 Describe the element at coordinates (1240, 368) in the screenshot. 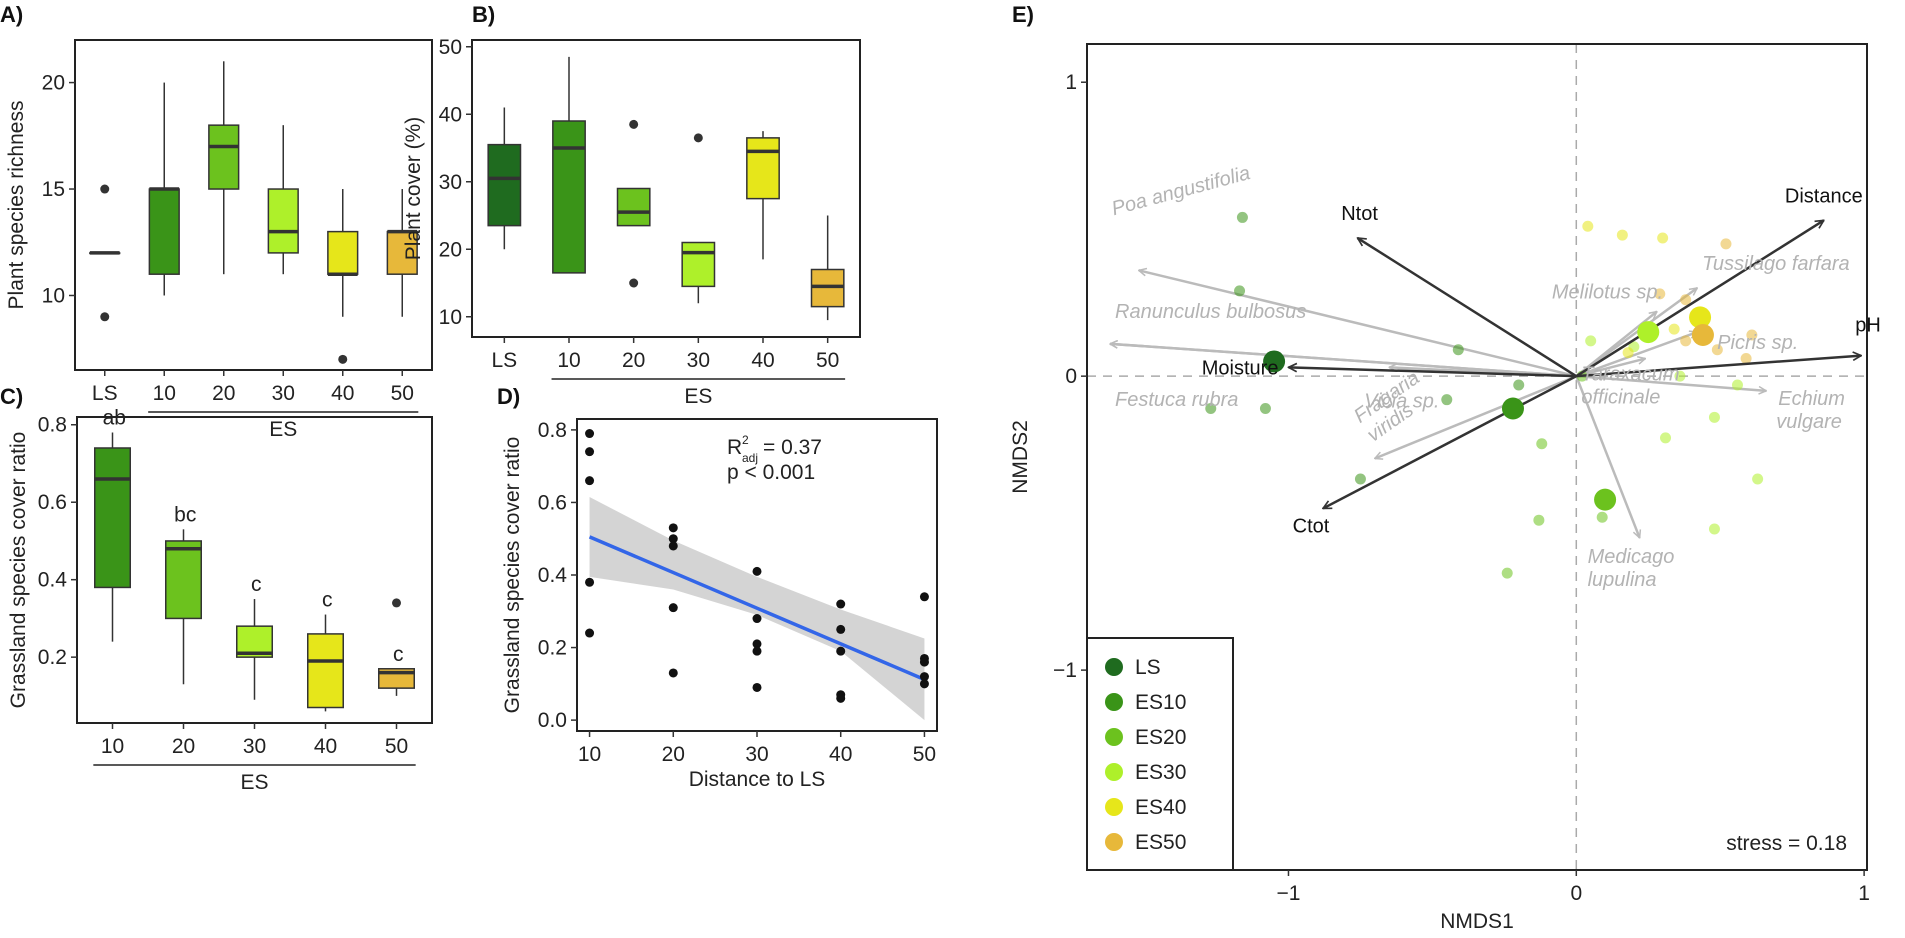

I see `env-vector-label: Moisture` at that location.